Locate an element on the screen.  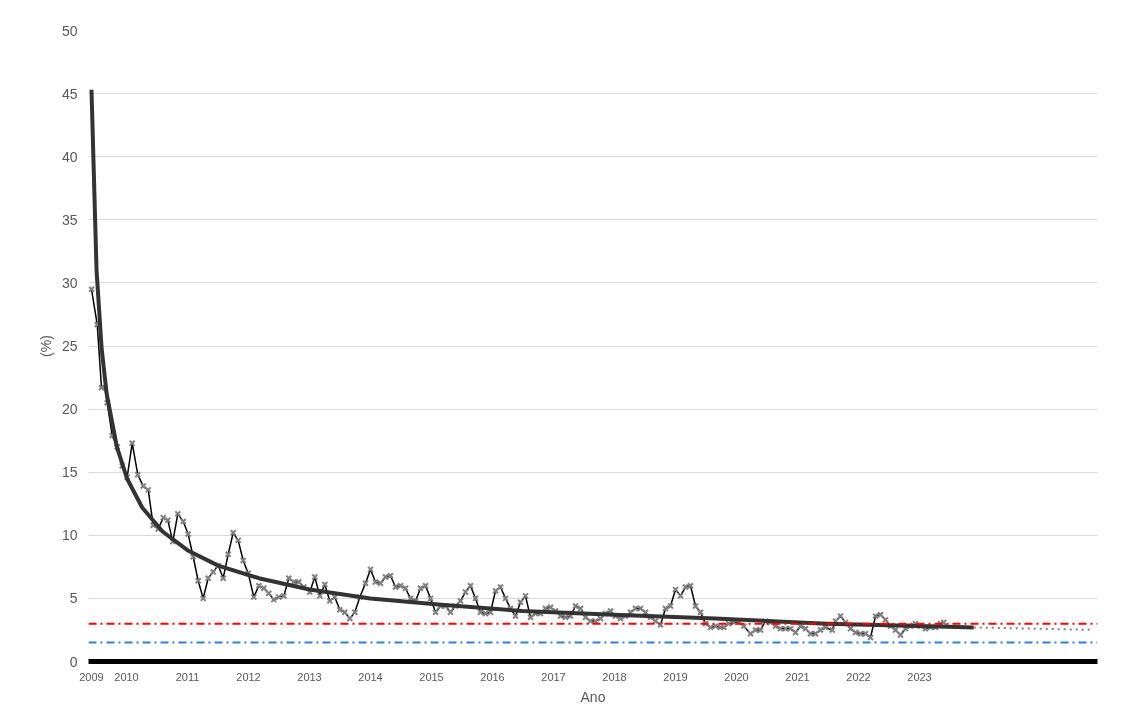
x-tick-label: 2020 is located at coordinates (736, 676).